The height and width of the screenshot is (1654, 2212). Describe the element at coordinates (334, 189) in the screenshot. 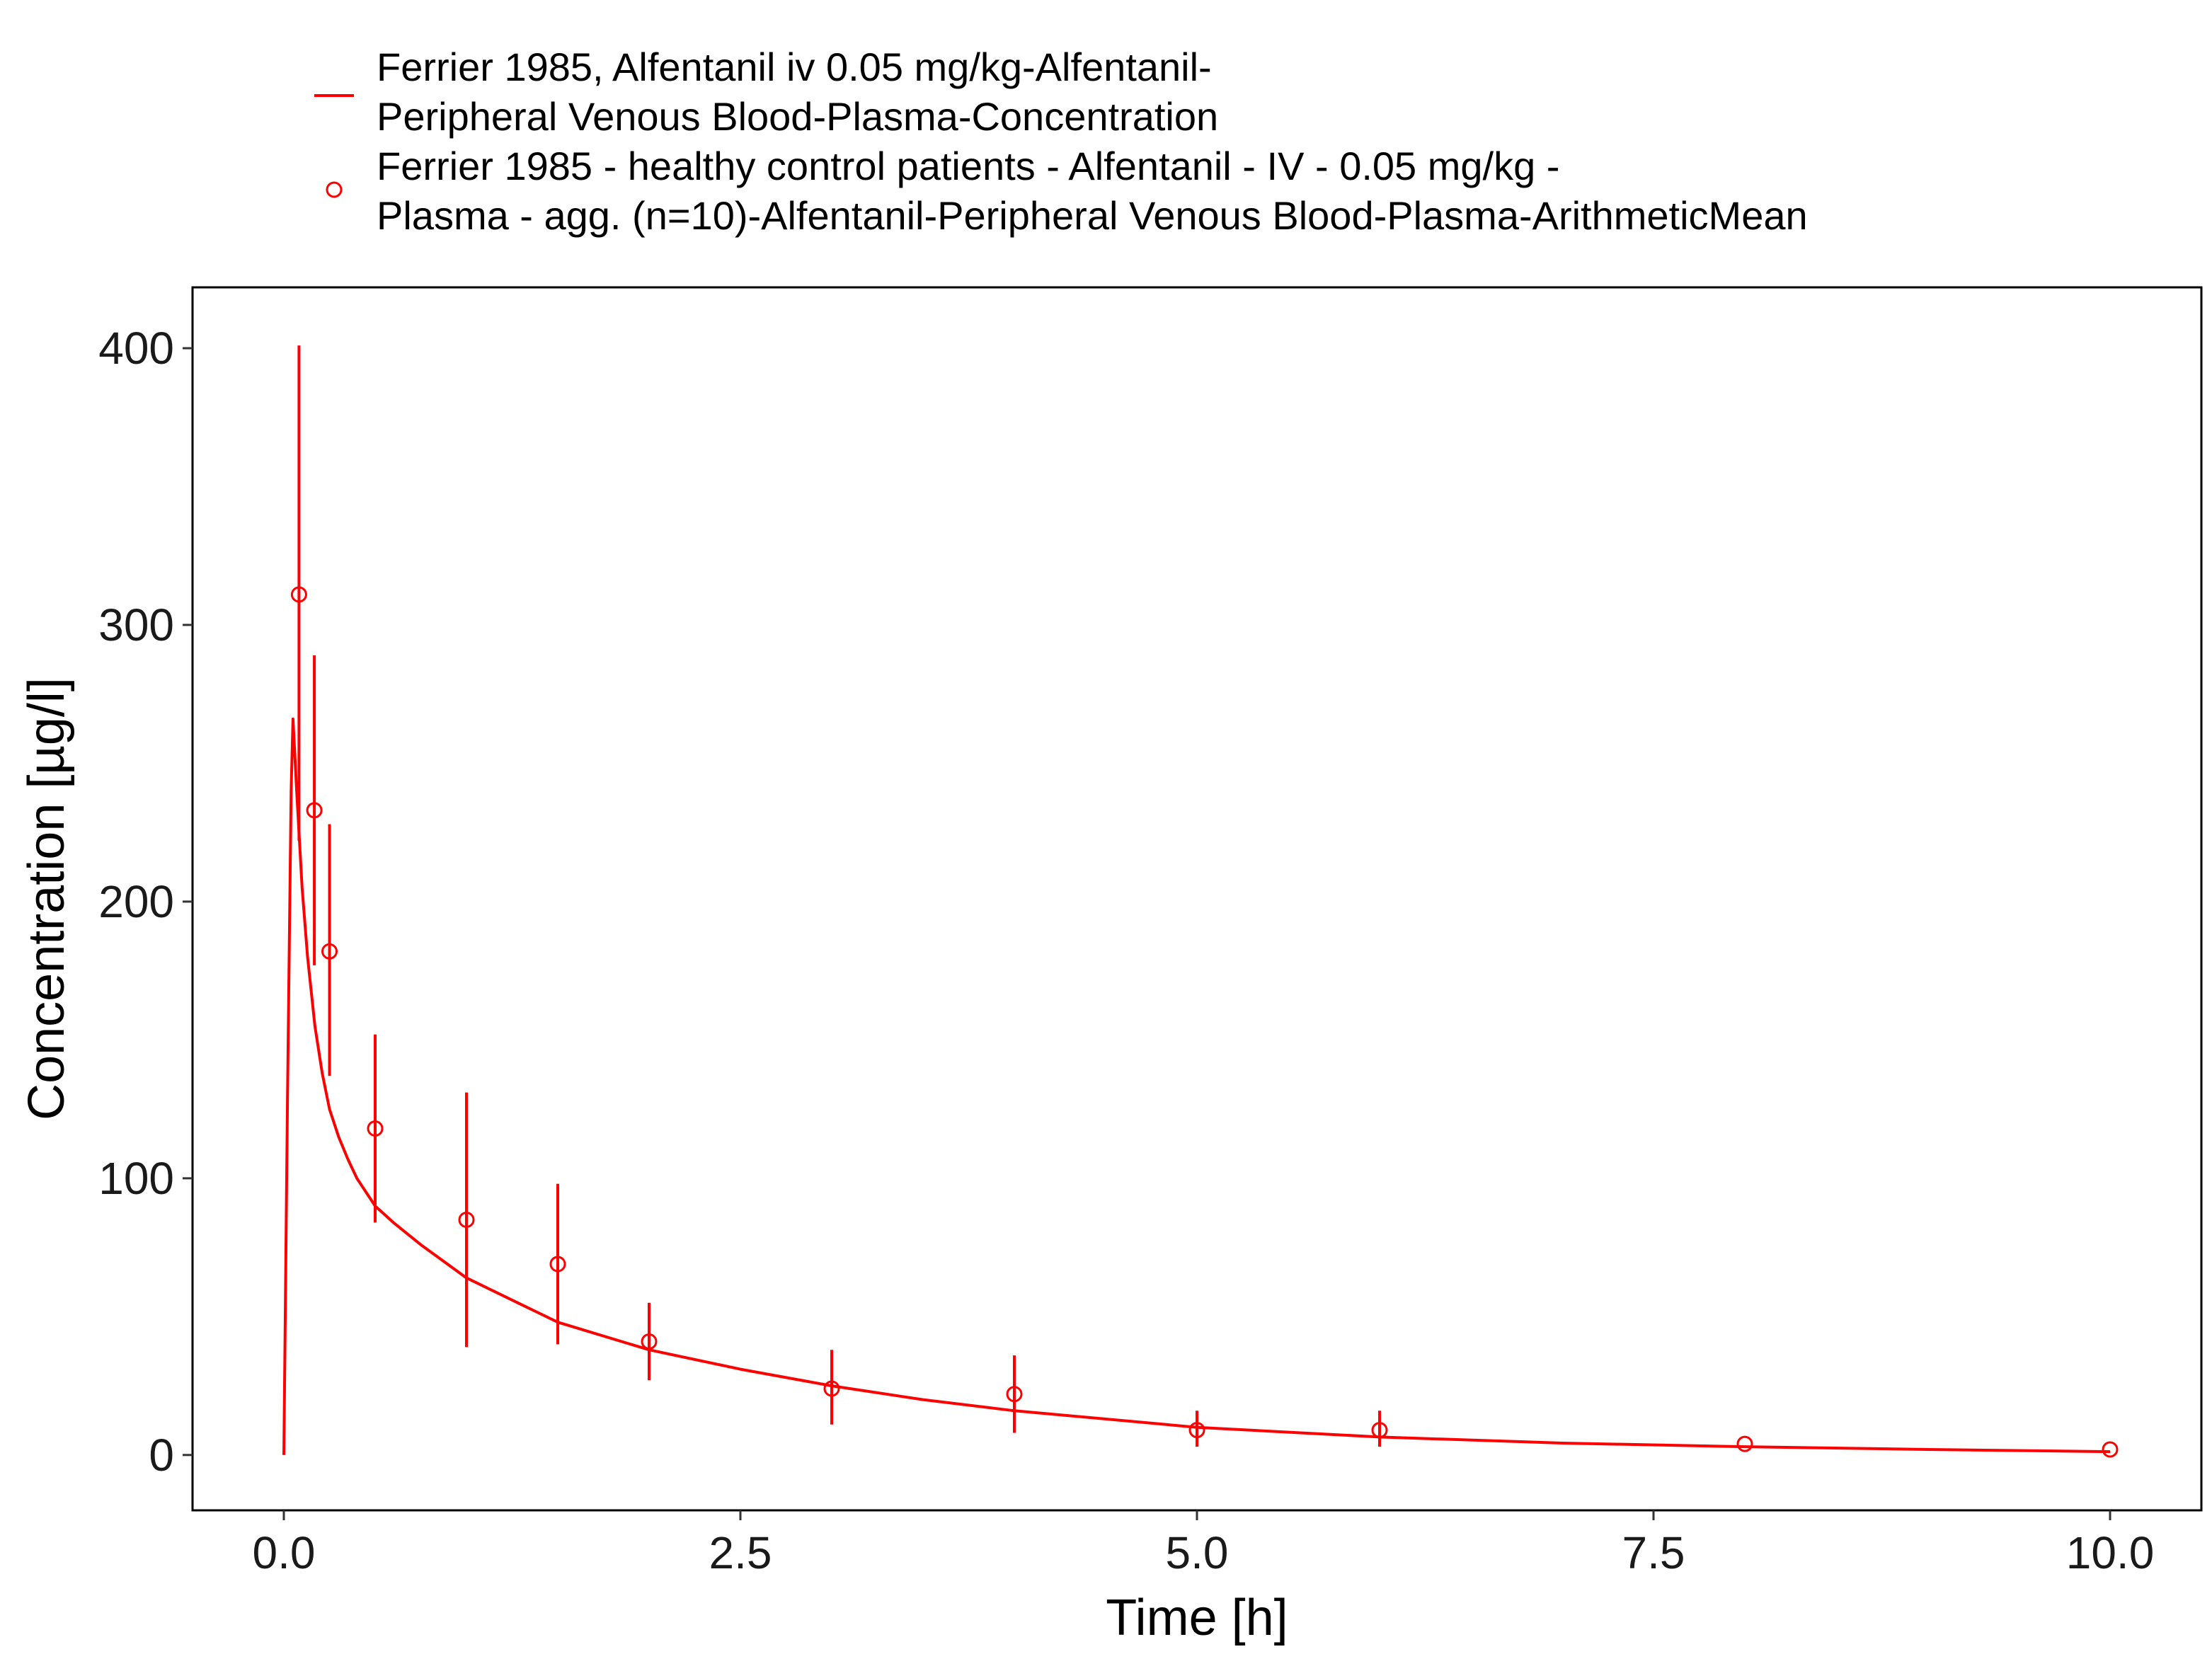

I see `legend-marker-key` at that location.